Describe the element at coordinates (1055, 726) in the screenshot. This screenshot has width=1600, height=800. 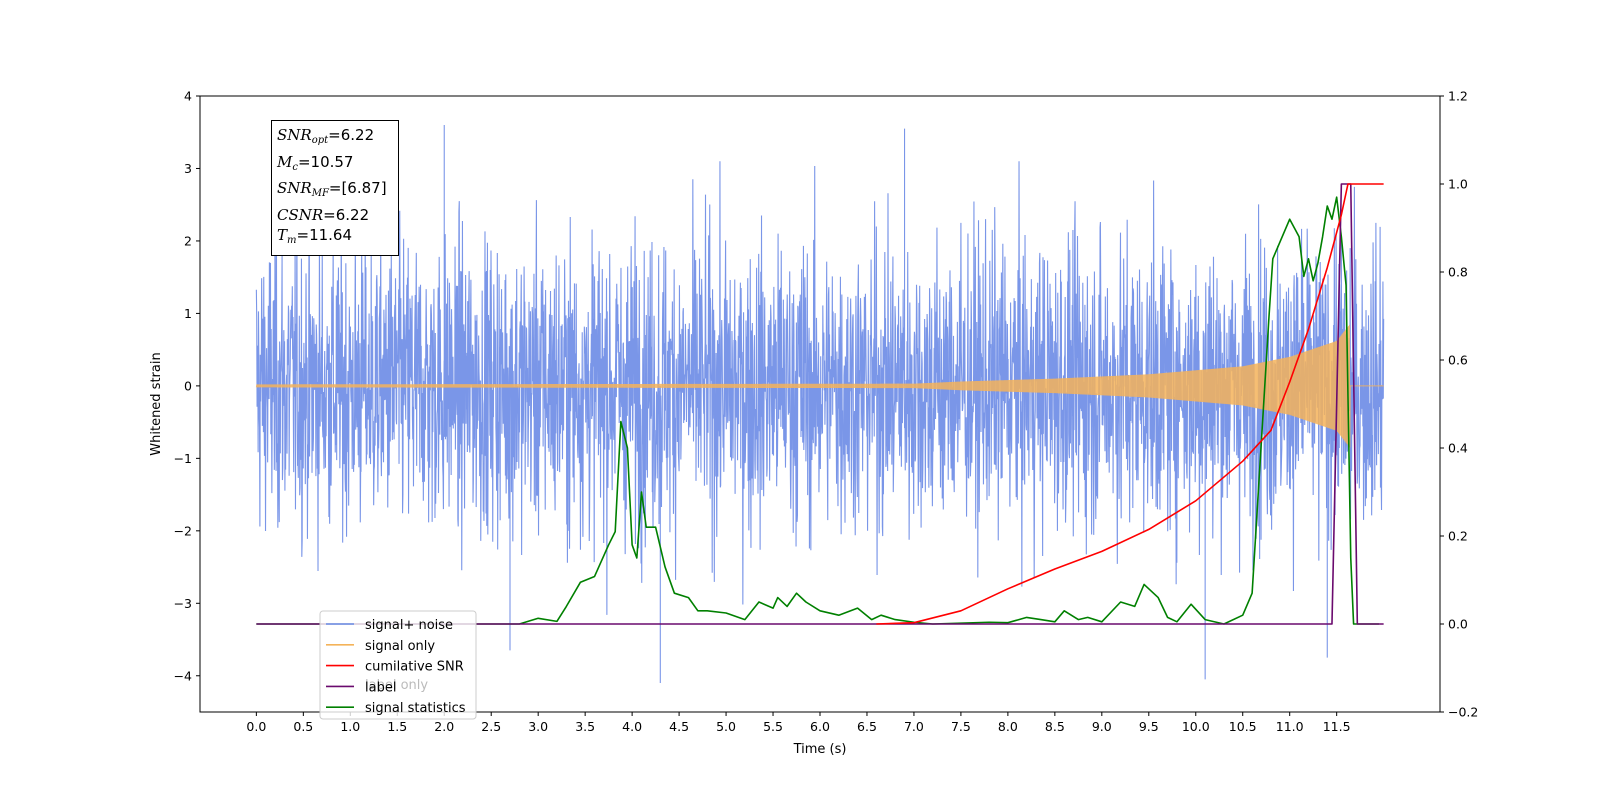
I see `x-tick-label: 8.5` at that location.